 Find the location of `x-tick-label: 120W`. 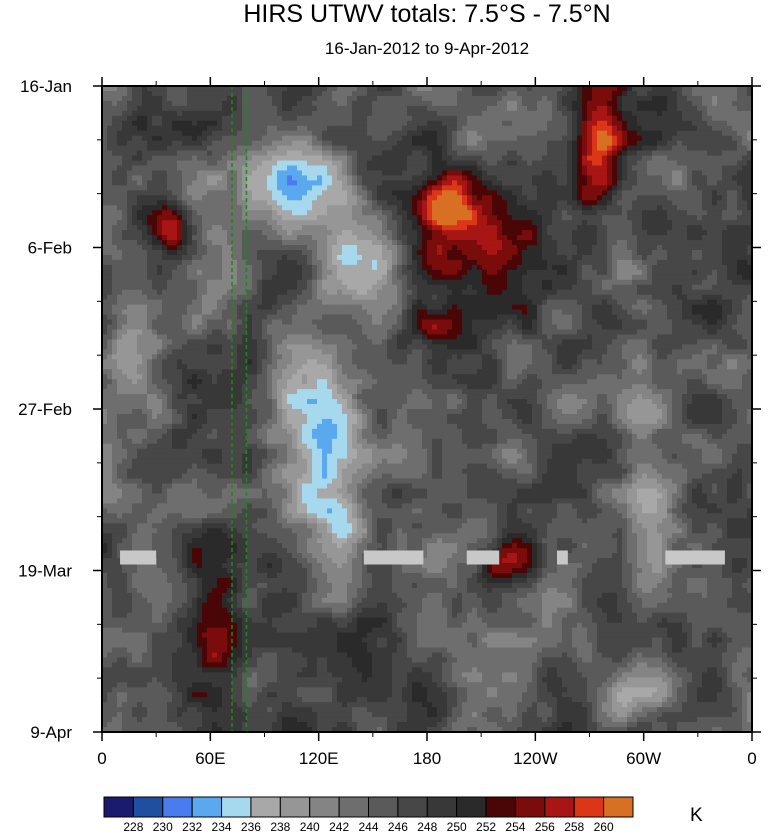

x-tick-label: 120W is located at coordinates (535, 758).